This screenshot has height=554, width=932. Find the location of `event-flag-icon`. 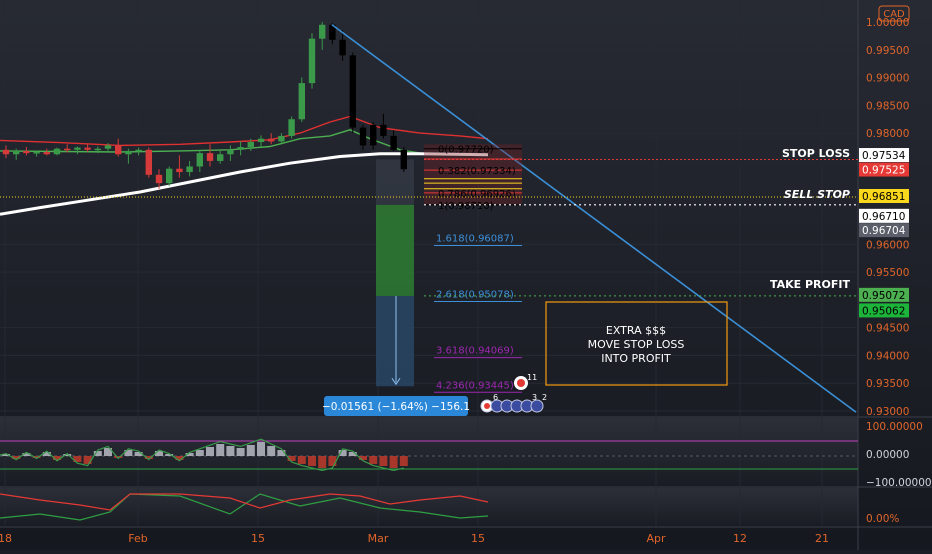

event-flag-icon is located at coordinates (521, 383).